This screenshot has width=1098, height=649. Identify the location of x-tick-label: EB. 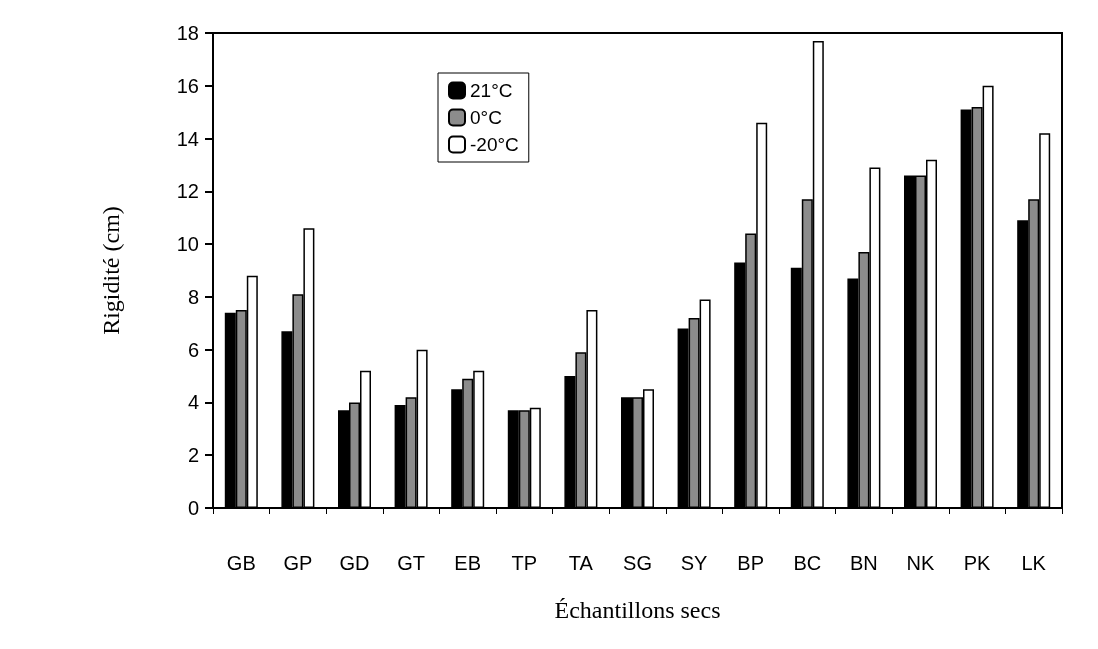
(468, 563).